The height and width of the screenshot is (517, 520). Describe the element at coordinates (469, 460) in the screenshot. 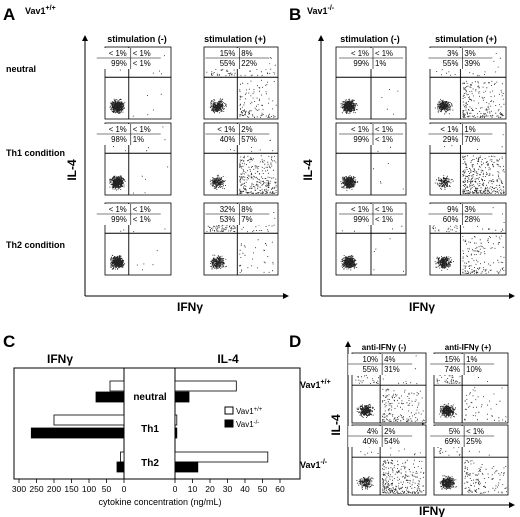

I see `flow-plot-d-1-1: 5% < 1% 69% 25%` at that location.